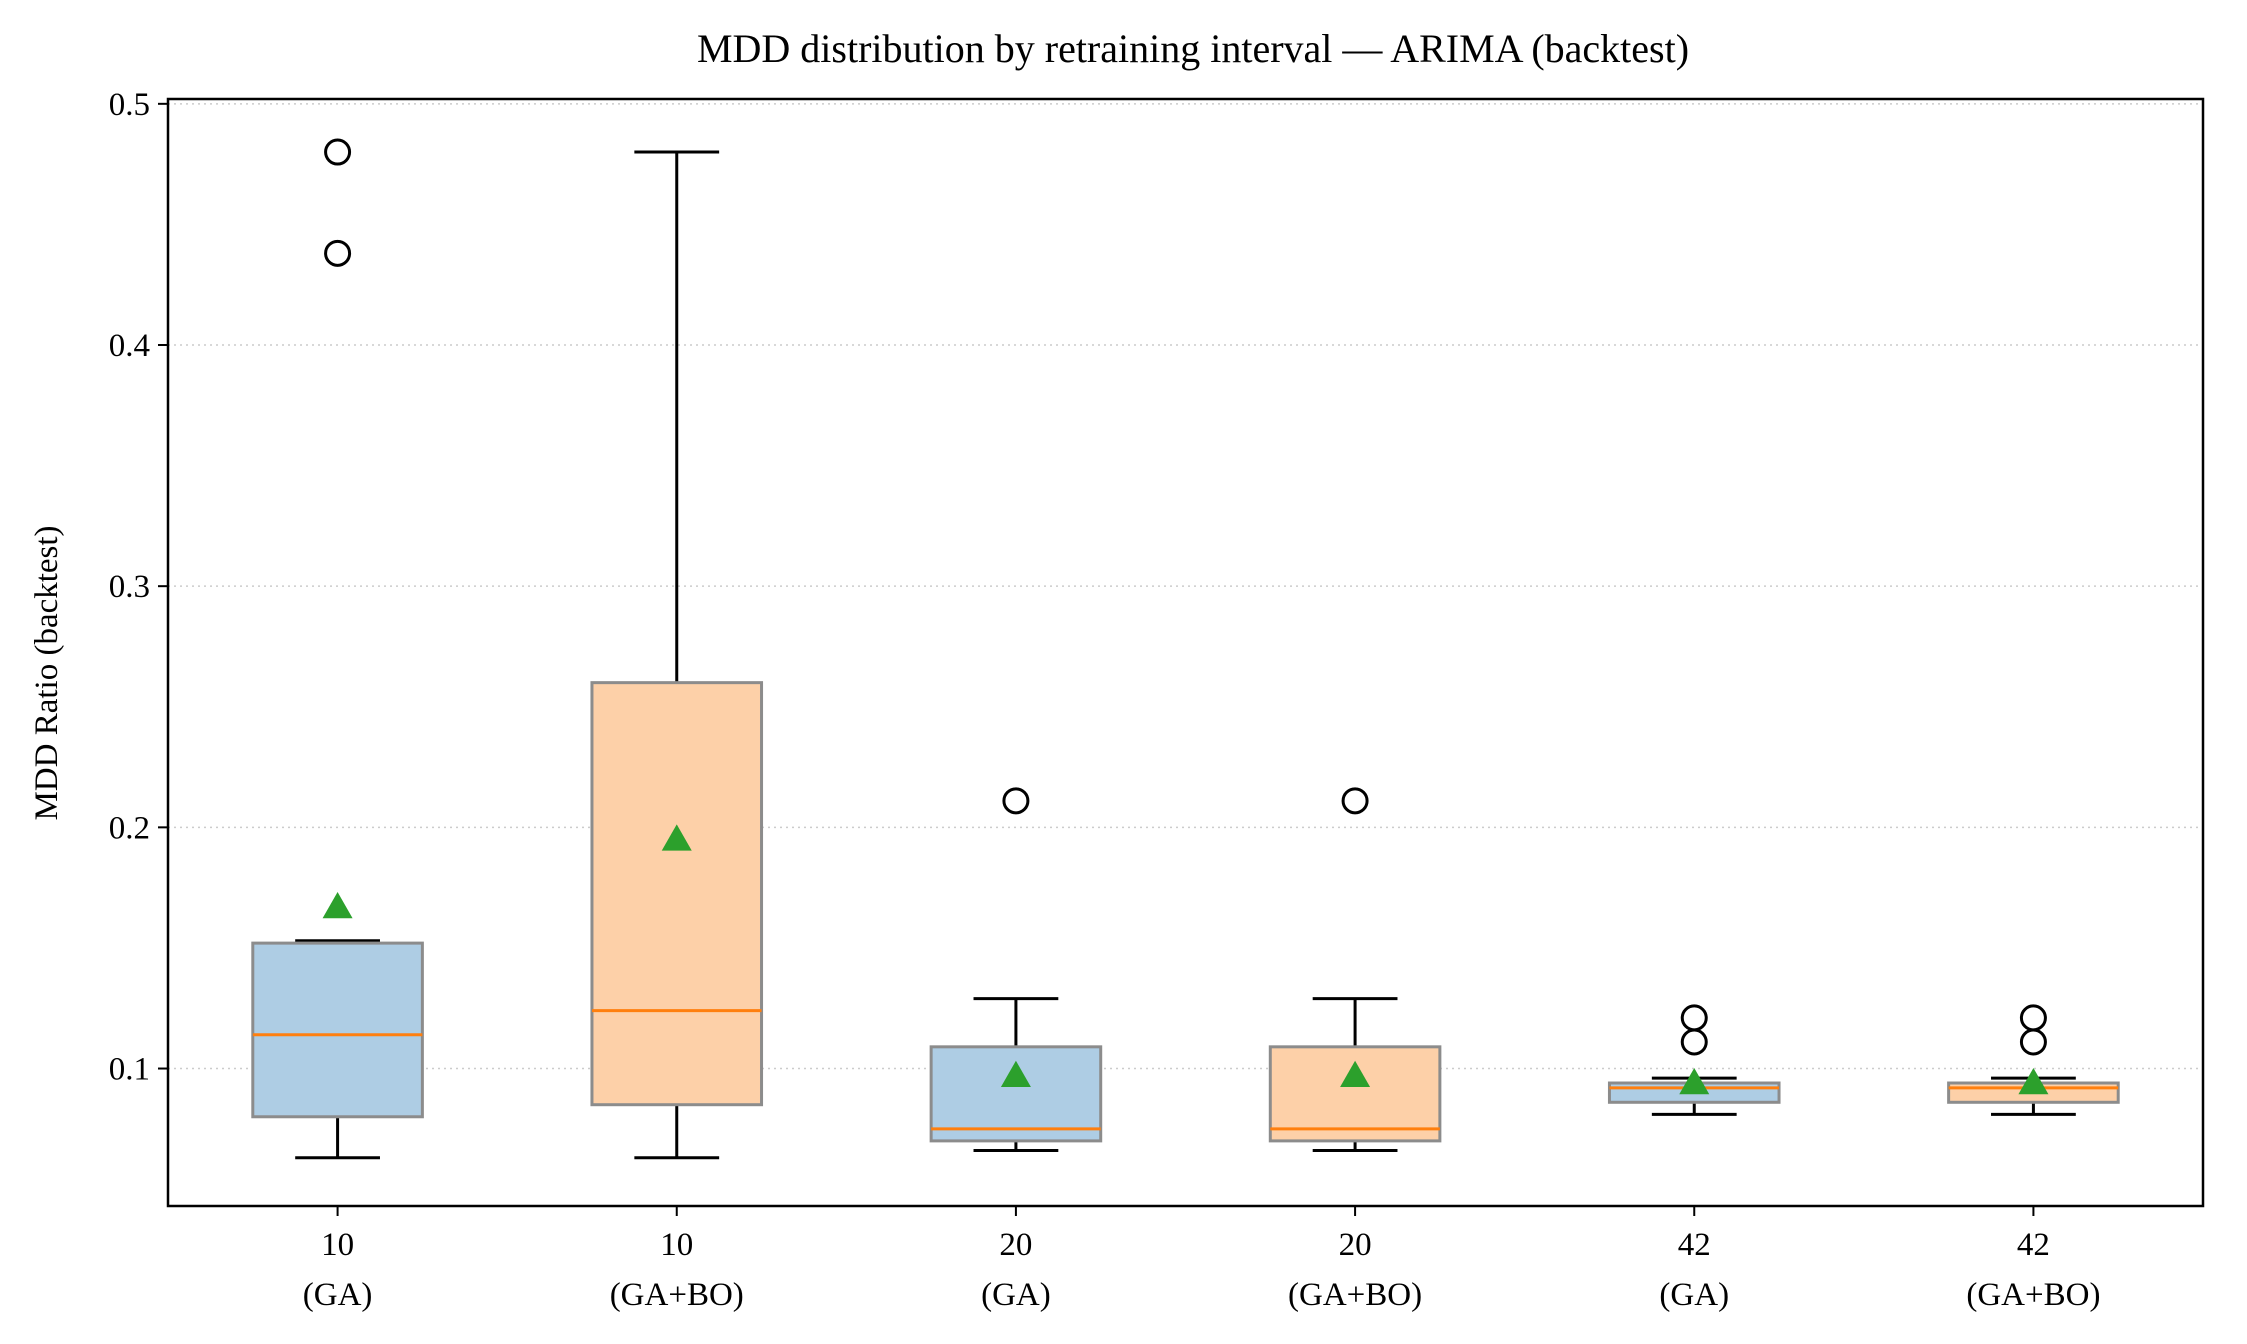 The height and width of the screenshot is (1344, 2247). What do you see at coordinates (129, 828) in the screenshot?
I see `y-tick-label: 0.2` at bounding box center [129, 828].